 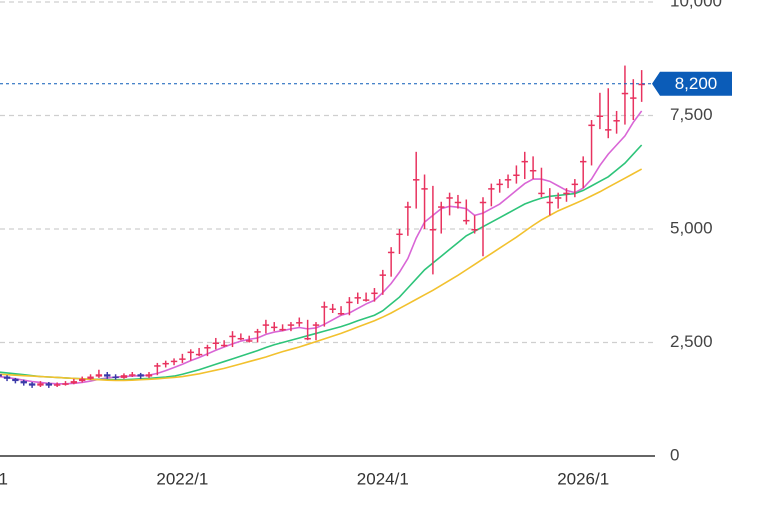 I want to click on x-tick-label: 2020/1, so click(x=4, y=478).